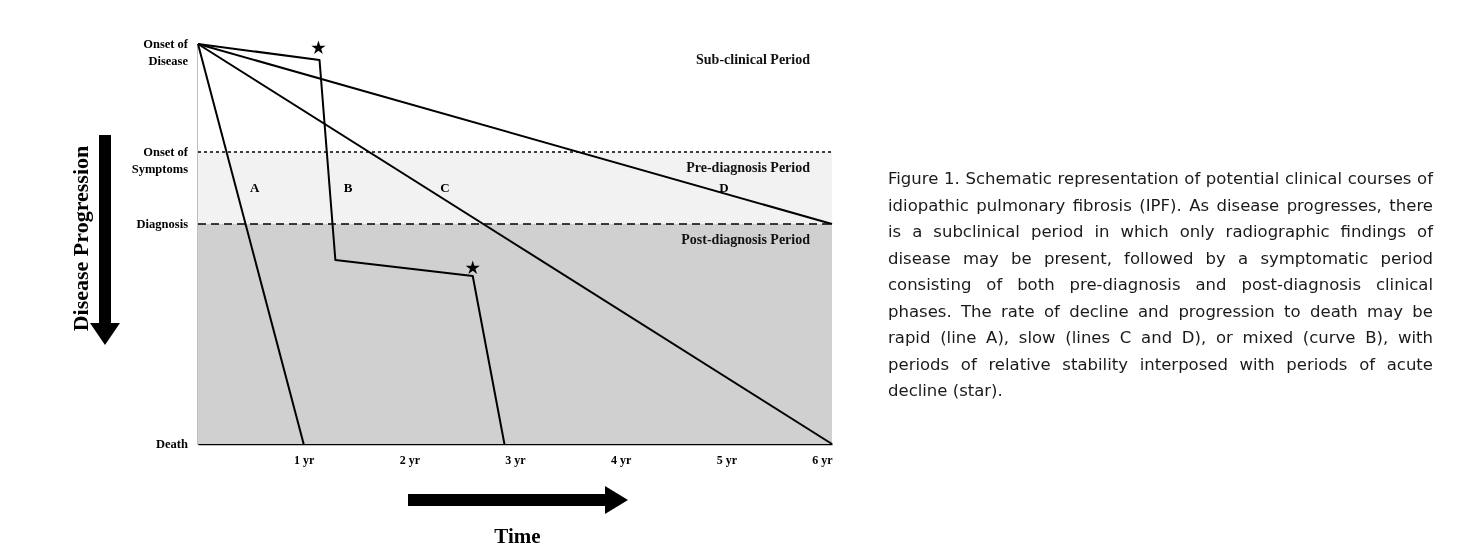  What do you see at coordinates (348, 187) in the screenshot?
I see `series-label: B` at bounding box center [348, 187].